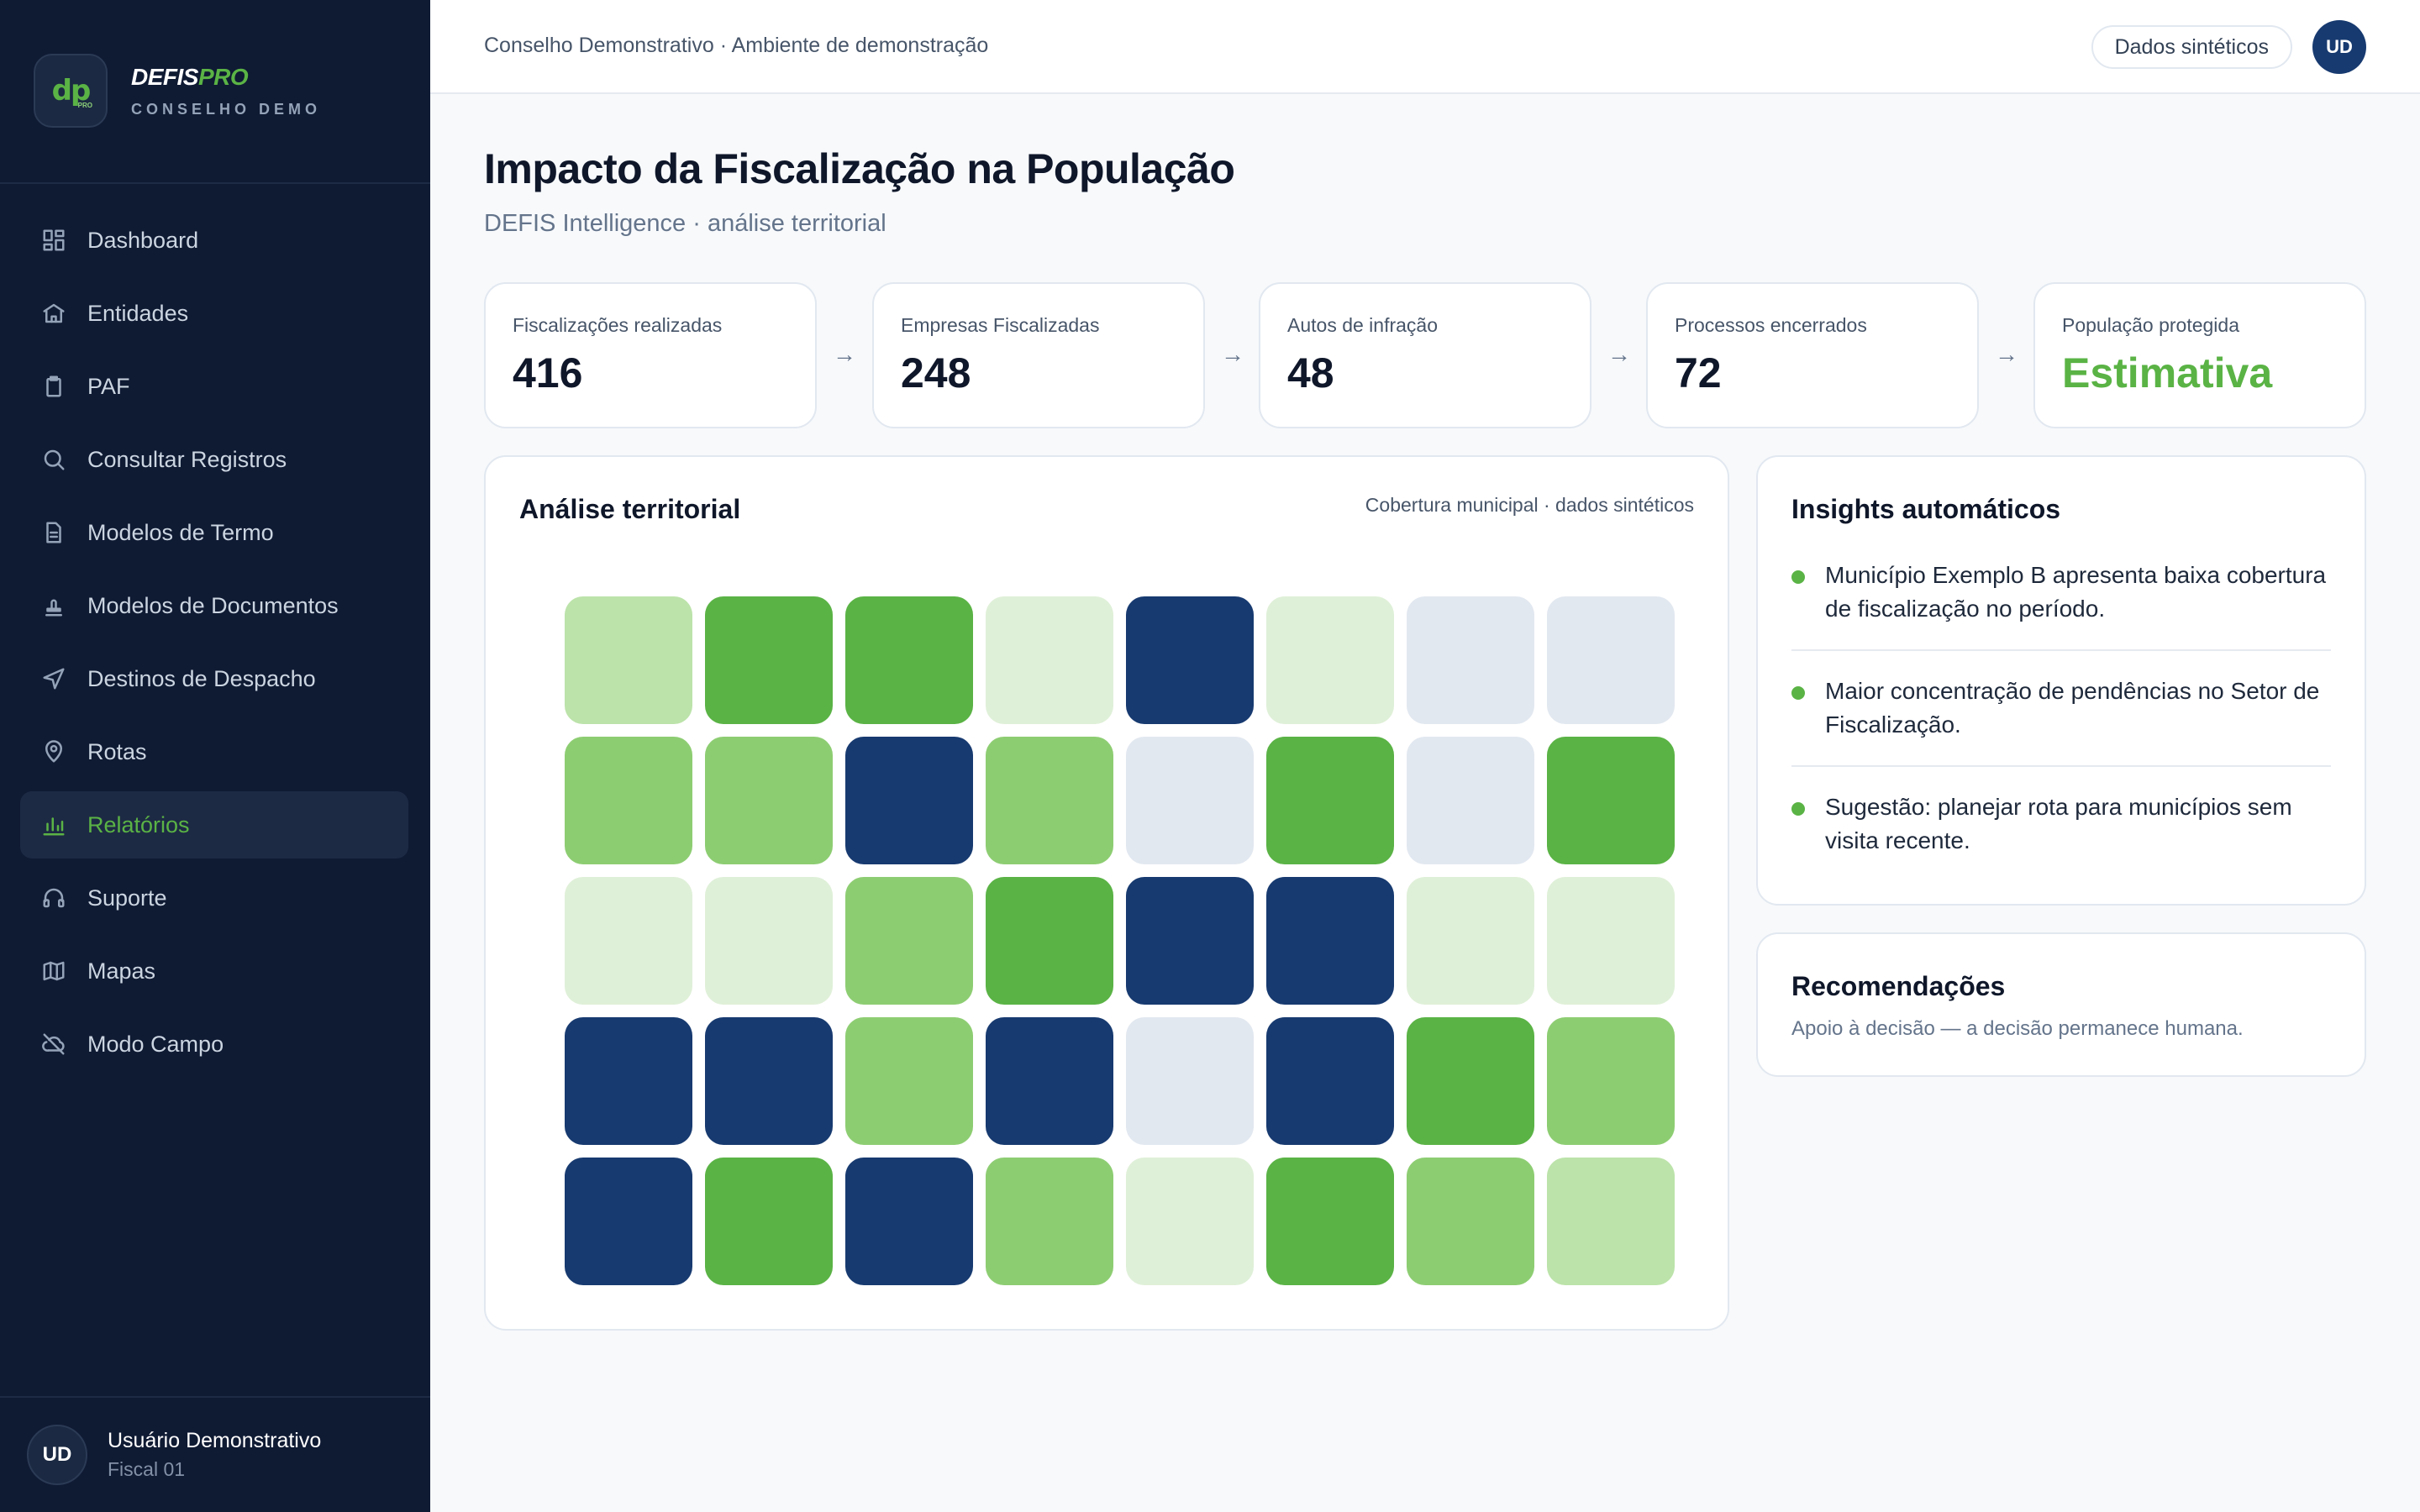 This screenshot has width=2420, height=1512. What do you see at coordinates (214, 824) in the screenshot?
I see `sidebar-item-relatorios: Relatórios` at bounding box center [214, 824].